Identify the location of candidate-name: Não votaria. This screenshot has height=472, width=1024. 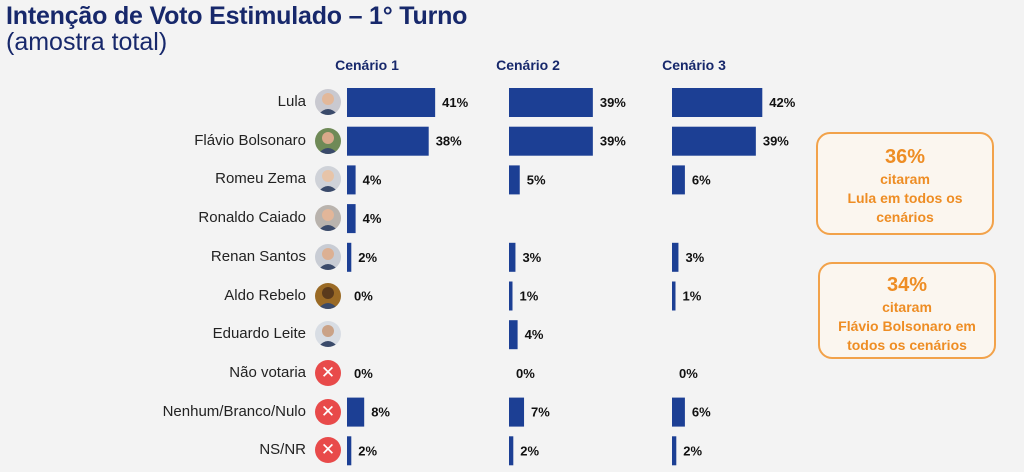
(267, 372).